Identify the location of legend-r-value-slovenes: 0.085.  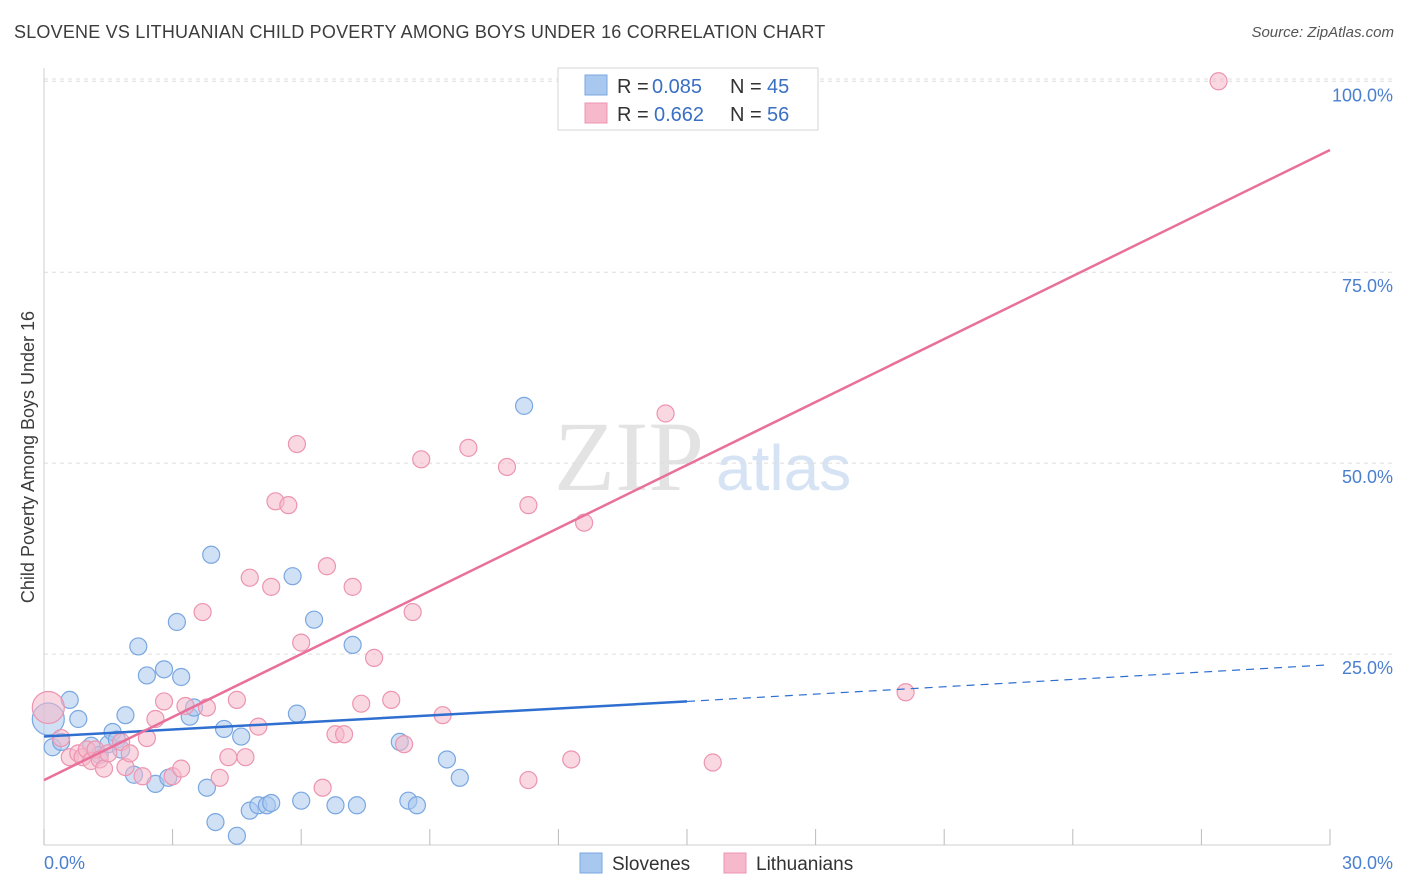
(677, 87).